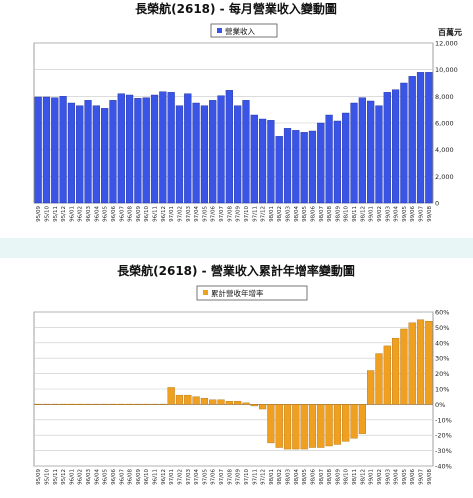 This screenshot has width=473, height=498. What do you see at coordinates (164, 477) in the screenshot?
I see `x-tick-label: 96/12` at bounding box center [164, 477].